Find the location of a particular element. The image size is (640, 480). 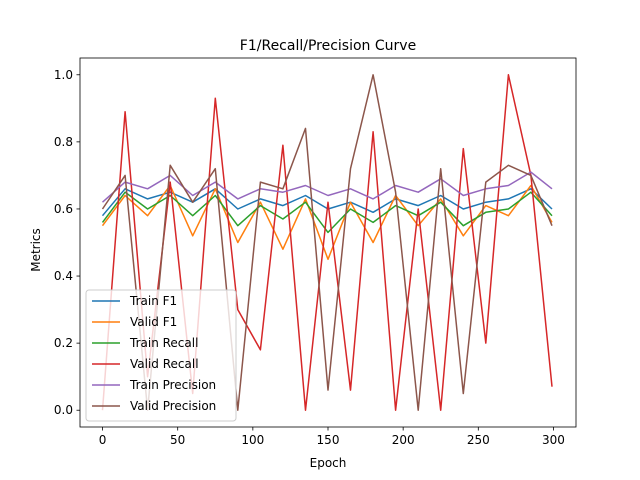

legend-label: Valid F1 is located at coordinates (153, 322).